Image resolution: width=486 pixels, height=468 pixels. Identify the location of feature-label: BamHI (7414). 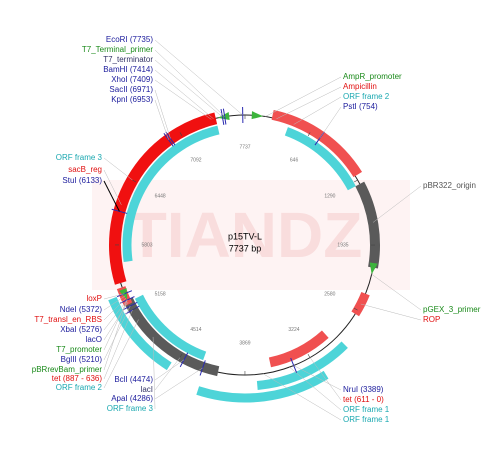
(128, 69).